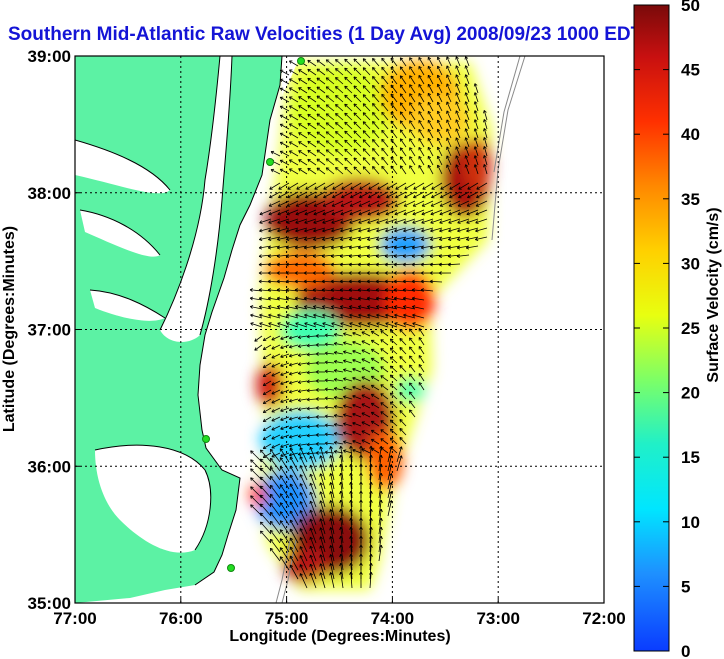 The width and height of the screenshot is (724, 659). I want to click on colorbar-tick-label: 50, so click(690, 7).